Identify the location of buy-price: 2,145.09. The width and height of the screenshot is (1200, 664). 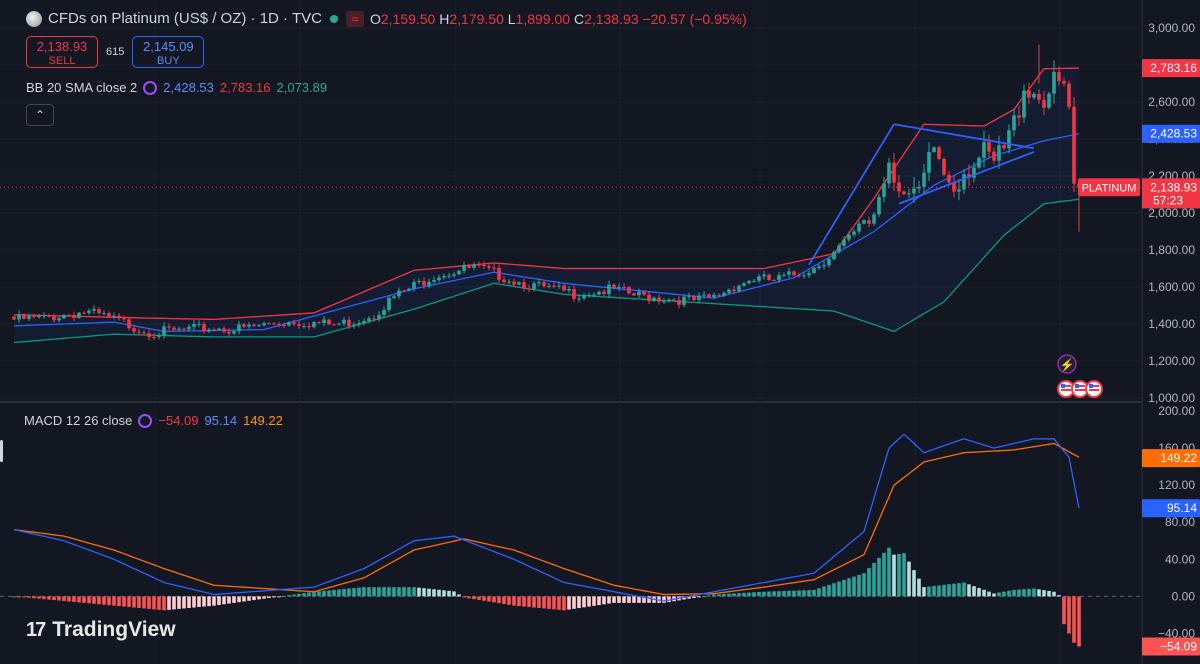
(168, 46).